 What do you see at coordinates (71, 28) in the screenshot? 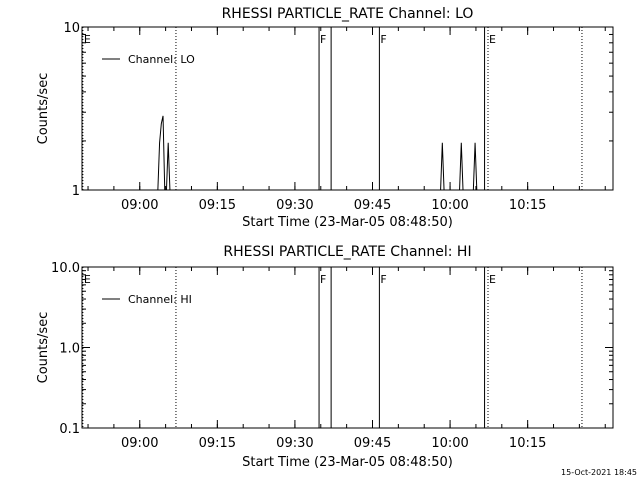
I see `y-tick-label: 10` at bounding box center [71, 28].